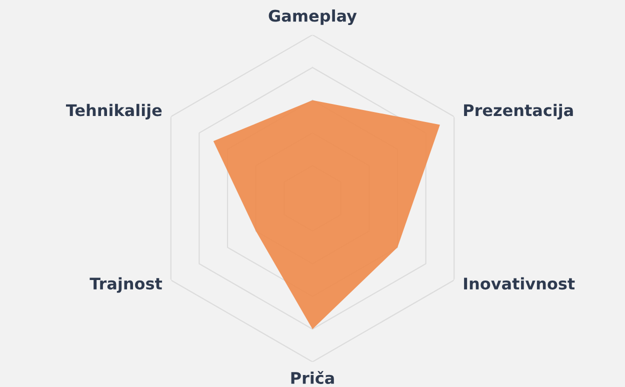  Describe the element at coordinates (126, 285) in the screenshot. I see `spoke-label: Trajnost` at that location.